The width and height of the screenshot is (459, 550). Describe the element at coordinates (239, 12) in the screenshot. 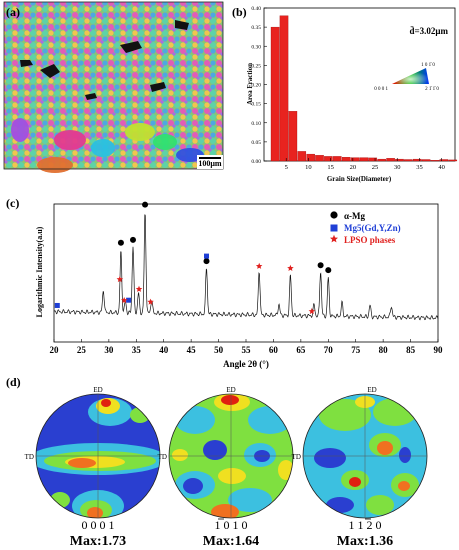

I see `panel-b-label: (b)` at that location.